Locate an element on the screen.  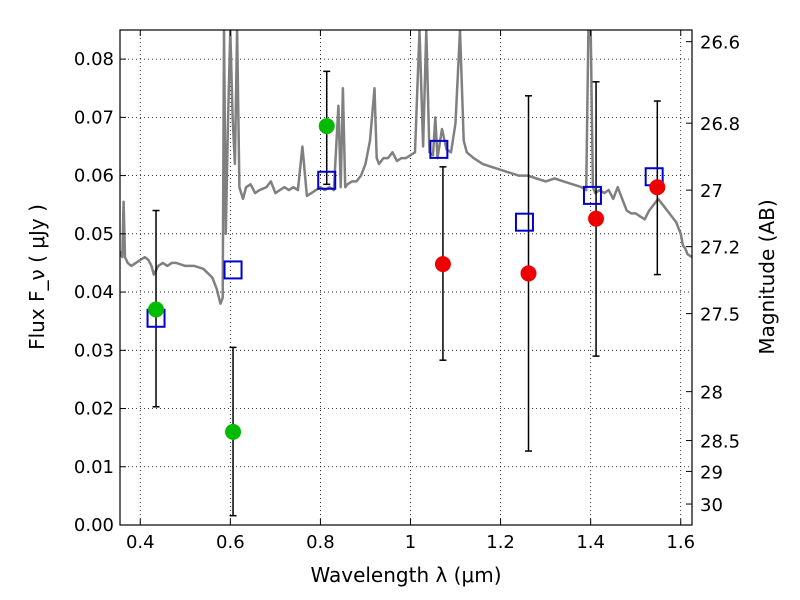
right-tick-label: 27.2 is located at coordinates (720, 248).